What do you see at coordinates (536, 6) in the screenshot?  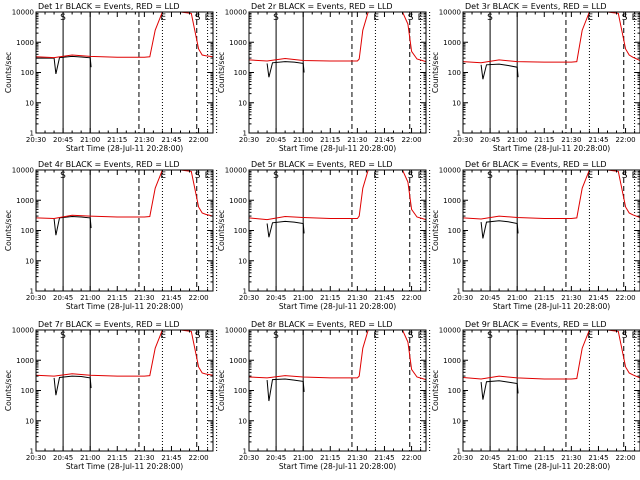 I see `chart-title: Det 3r BLACK = Events, RED = LLD` at bounding box center [536, 6].